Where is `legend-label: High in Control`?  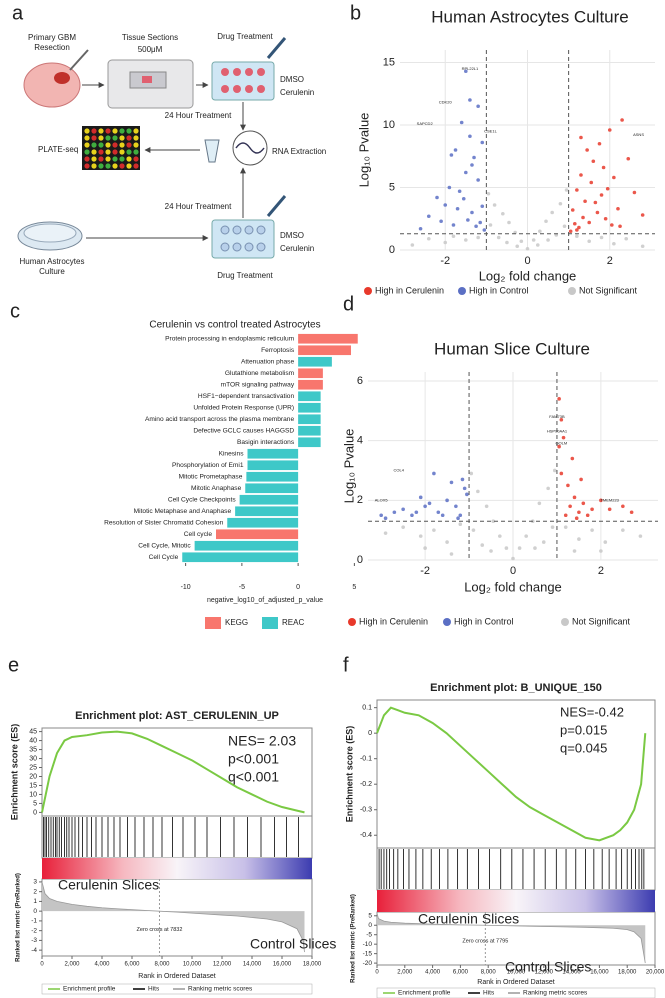
legend-label: High in Control is located at coordinates (484, 621).